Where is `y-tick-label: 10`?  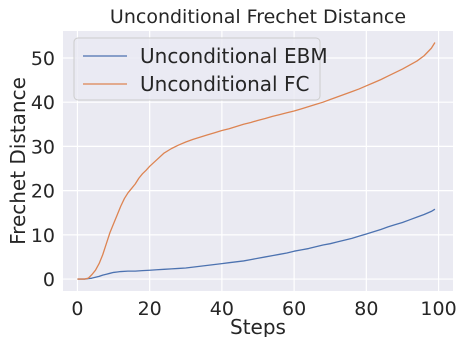 y-tick-label: 10 is located at coordinates (43, 236).